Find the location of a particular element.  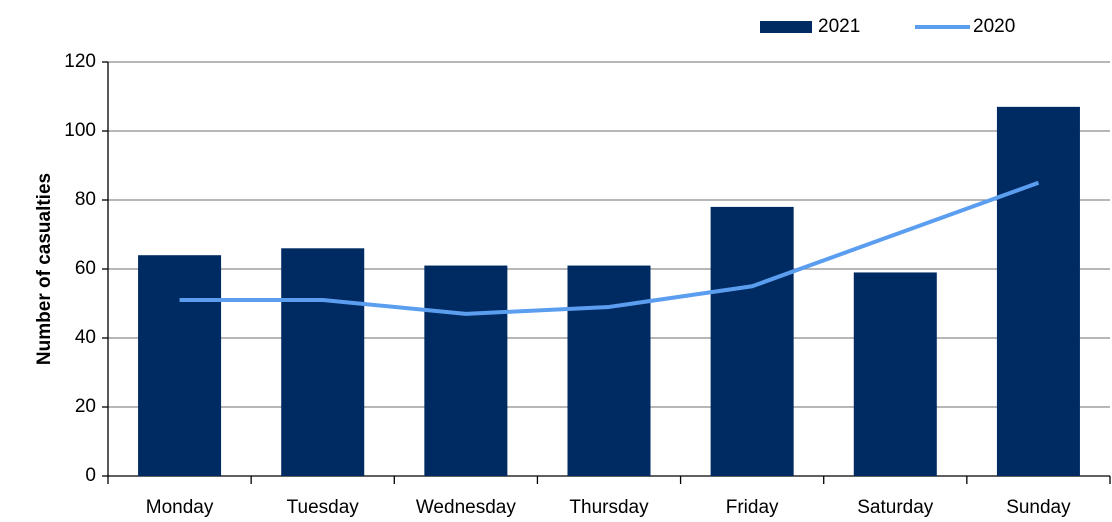

y-tick-label: 20 is located at coordinates (85, 406).